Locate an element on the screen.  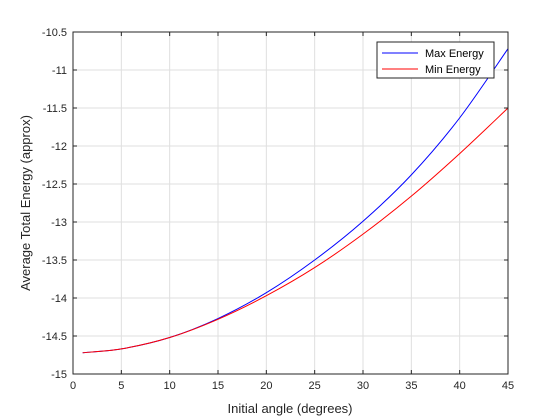
y-tick-label: -10.5 is located at coordinates (54, 33).